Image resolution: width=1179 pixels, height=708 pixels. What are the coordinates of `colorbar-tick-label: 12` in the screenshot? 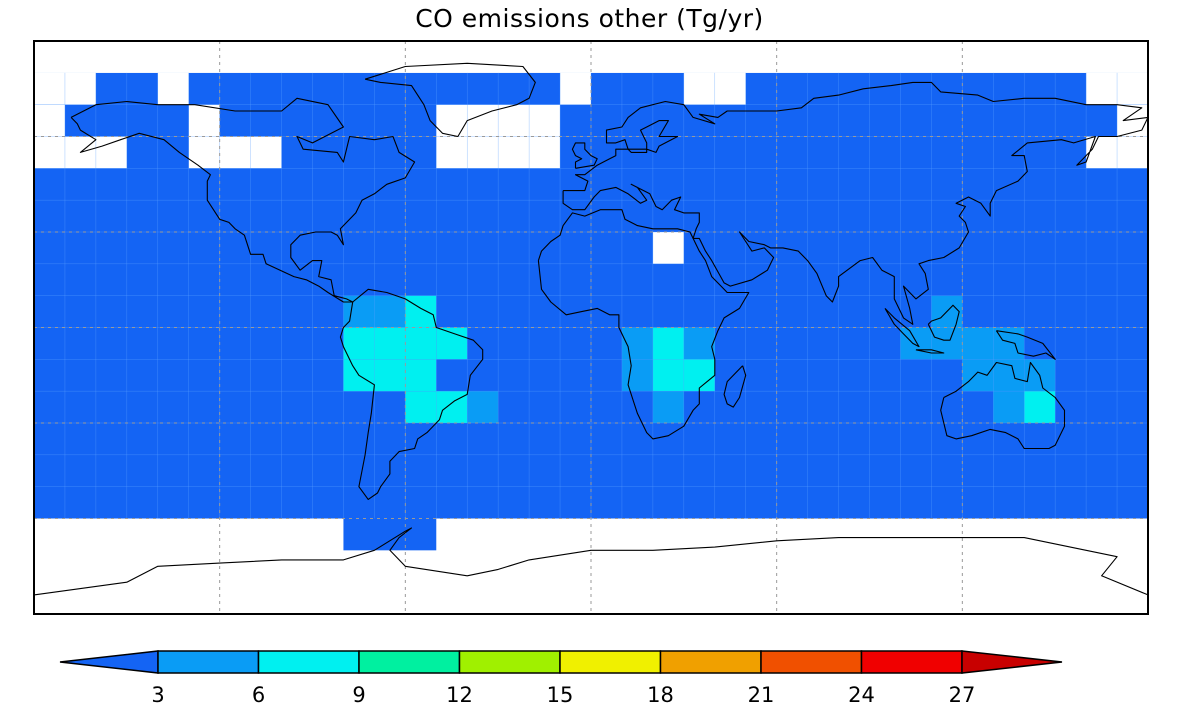 It's located at (459, 695).